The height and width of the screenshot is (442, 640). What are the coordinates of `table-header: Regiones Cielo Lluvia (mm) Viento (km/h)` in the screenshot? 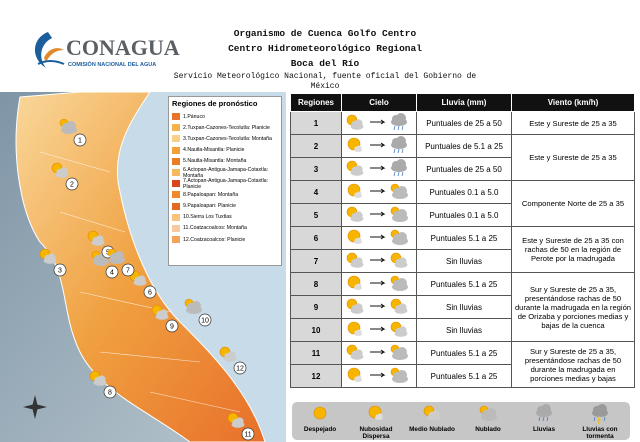 It's located at (462, 102).